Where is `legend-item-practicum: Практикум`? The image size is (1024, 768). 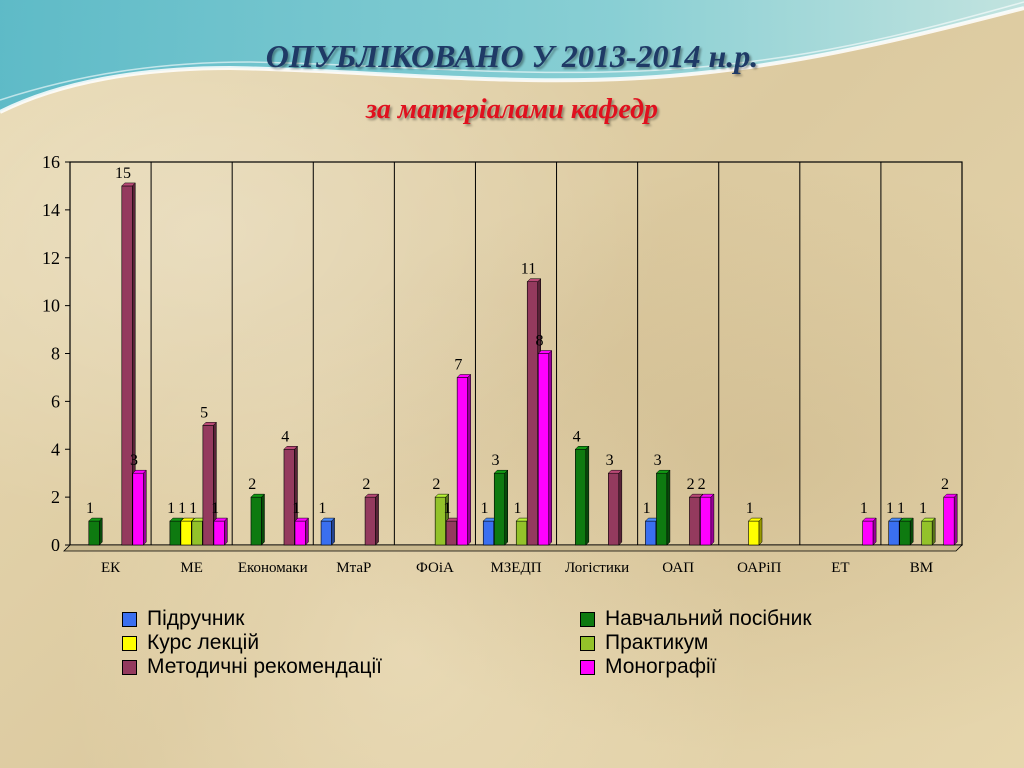 legend-item-practicum: Практикум is located at coordinates (644, 643).